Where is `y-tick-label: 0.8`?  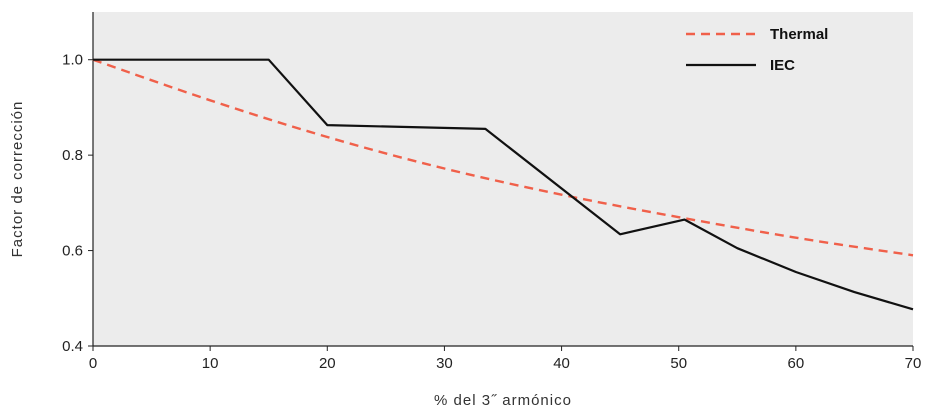 y-tick-label: 0.8 is located at coordinates (72, 155).